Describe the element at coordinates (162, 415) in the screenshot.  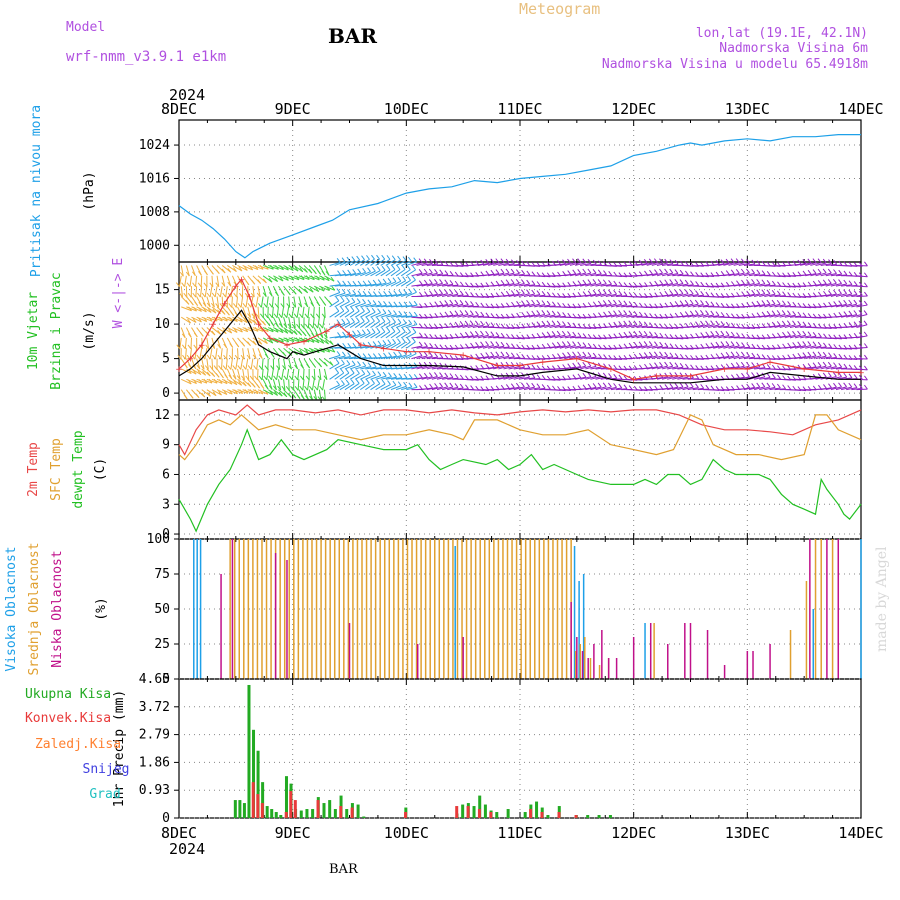
I see `y-tick-label: 12` at that location.